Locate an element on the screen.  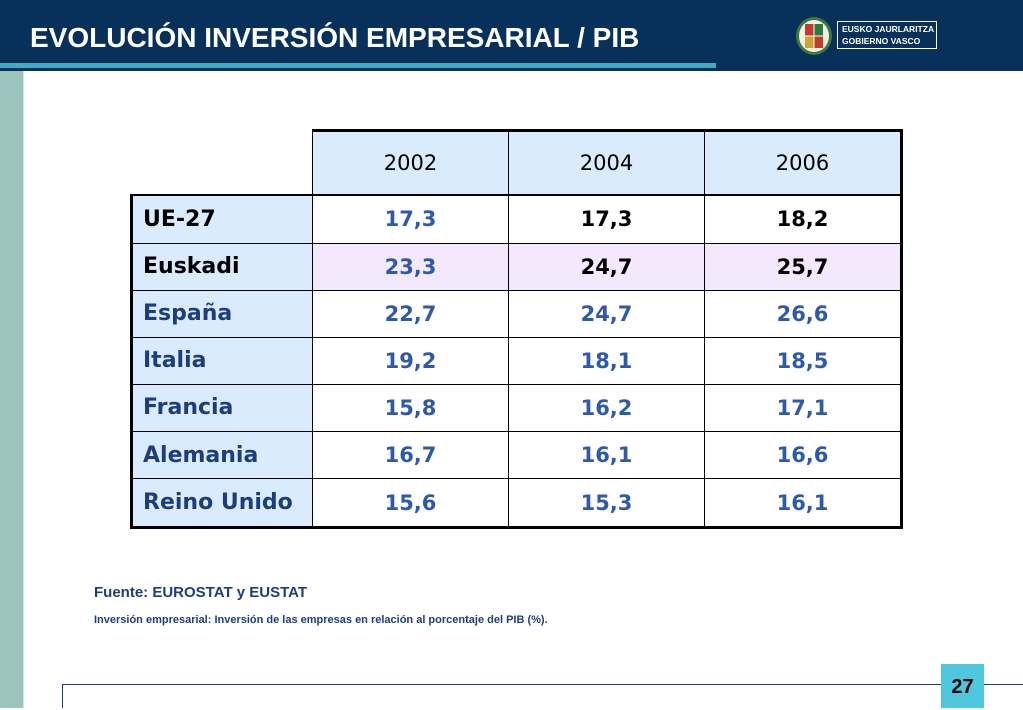
table-cell: 19,2 is located at coordinates (410, 360).